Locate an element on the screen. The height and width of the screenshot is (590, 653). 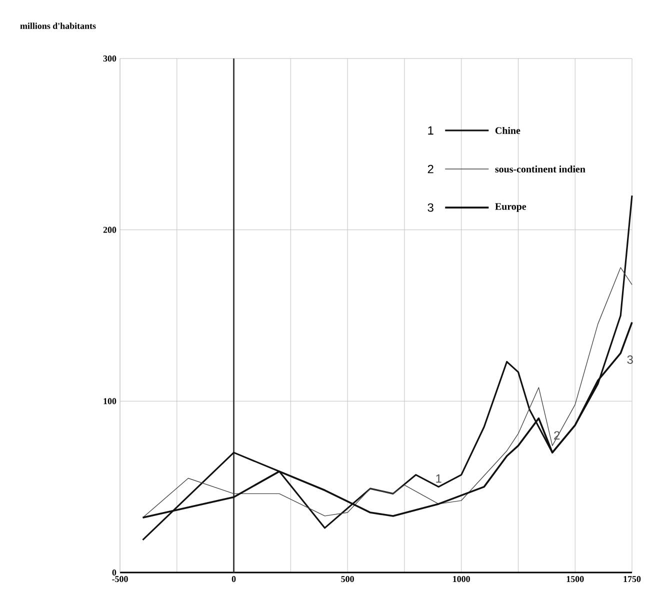
y-tick-label: 0 is located at coordinates (114, 572).